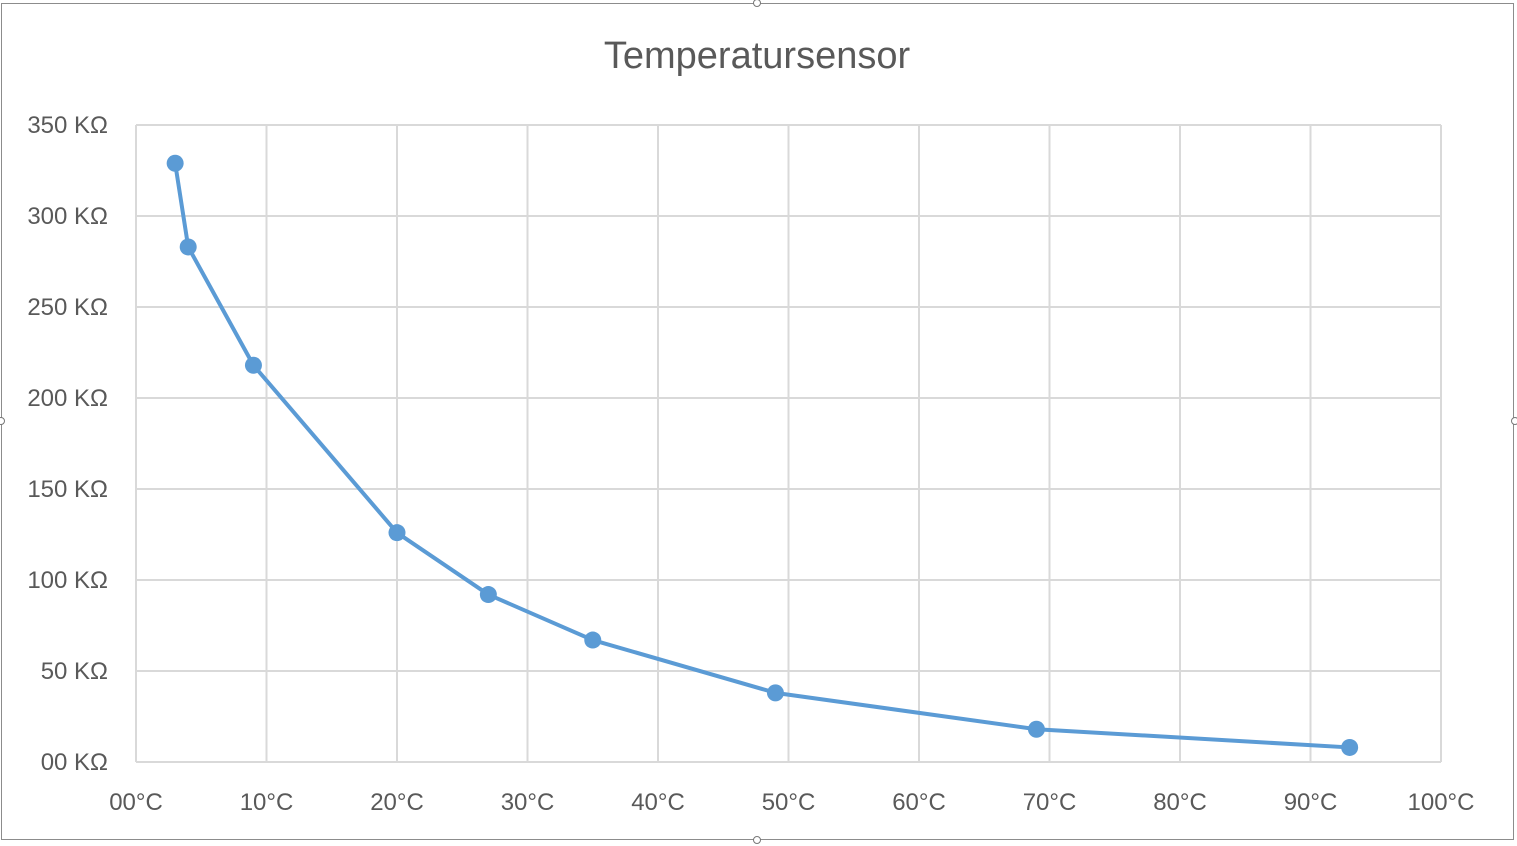 This screenshot has height=846, width=1517. What do you see at coordinates (267, 802) in the screenshot?
I see `x-tick-label: 10°C` at bounding box center [267, 802].